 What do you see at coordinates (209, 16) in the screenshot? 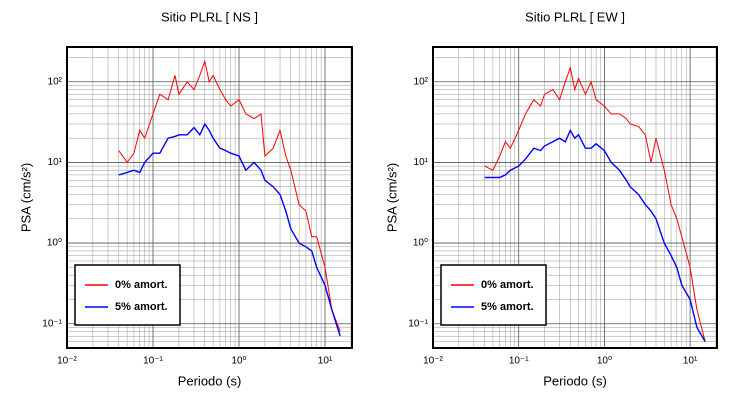
I see `chart-title: Sitio PLRL [ NS ]` at bounding box center [209, 16].